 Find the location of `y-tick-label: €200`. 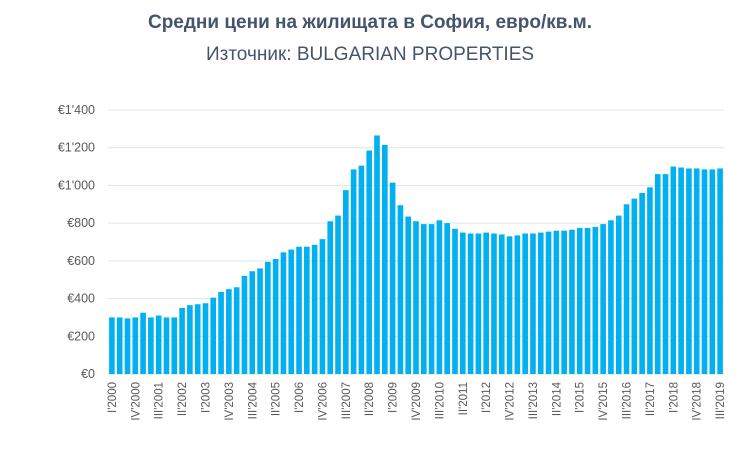

y-tick-label: €200 is located at coordinates (81, 336).